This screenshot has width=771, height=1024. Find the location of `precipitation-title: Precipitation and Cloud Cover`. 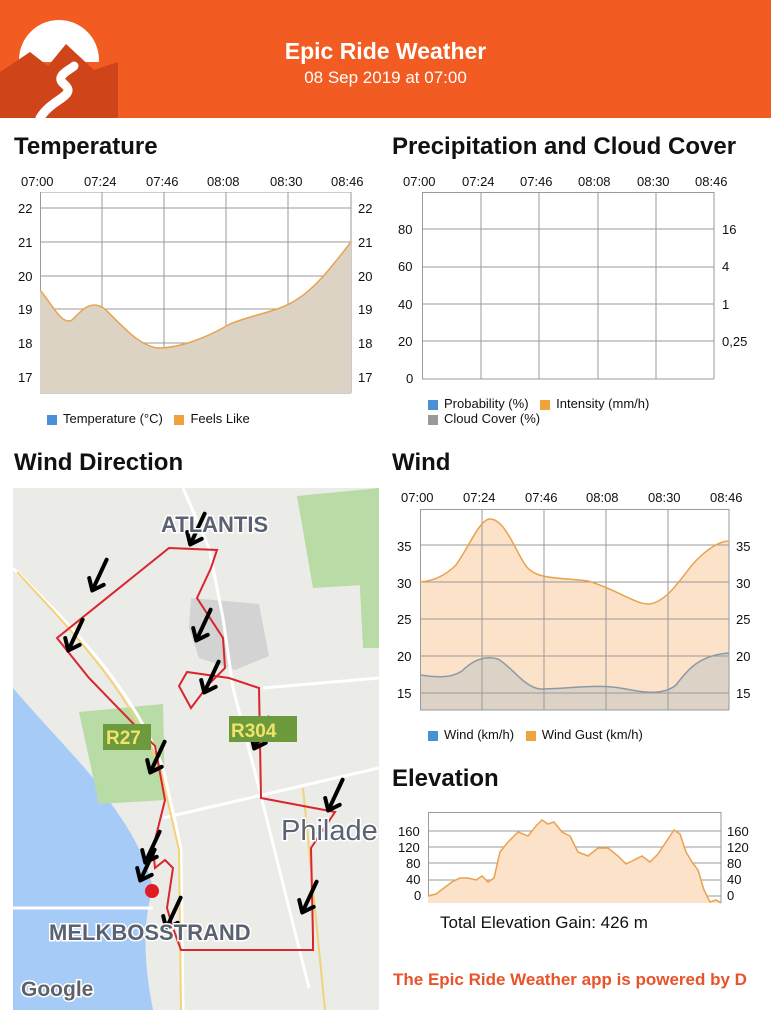

precipitation-title: Precipitation and Cloud Cover is located at coordinates (564, 146).